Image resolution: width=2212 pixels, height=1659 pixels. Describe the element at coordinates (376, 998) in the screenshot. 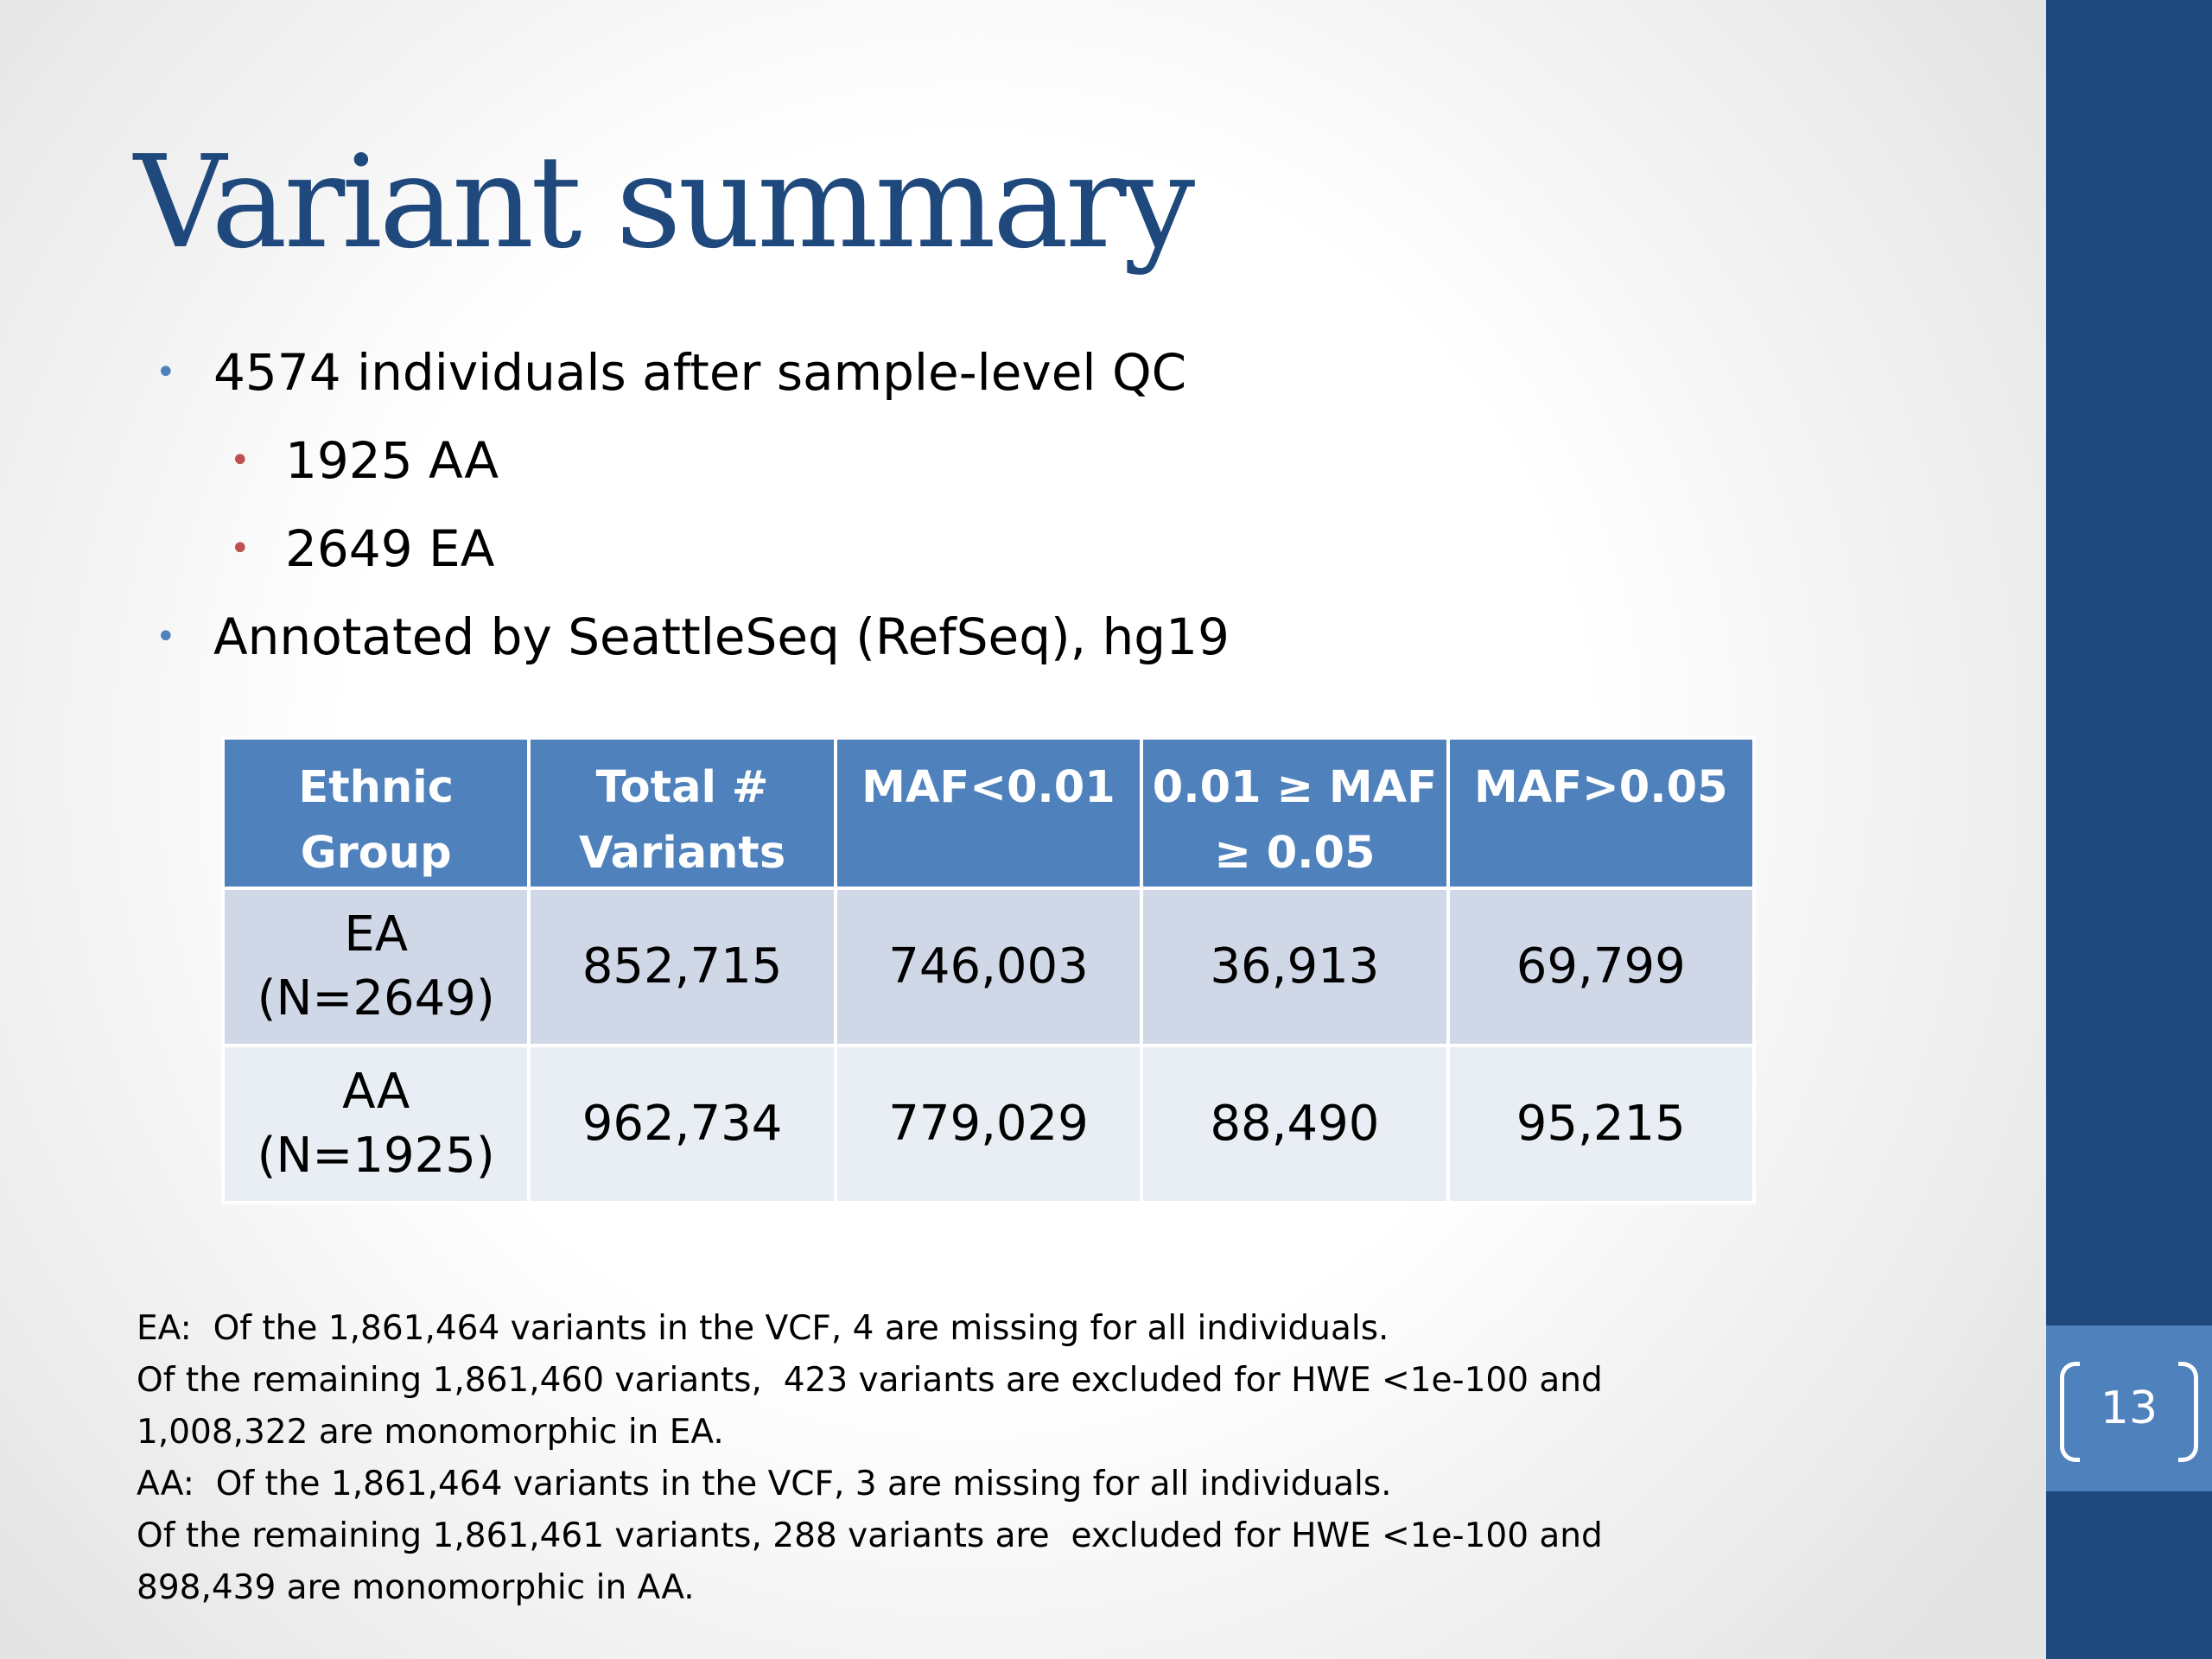

I see `group-count: (N=2649)` at that location.